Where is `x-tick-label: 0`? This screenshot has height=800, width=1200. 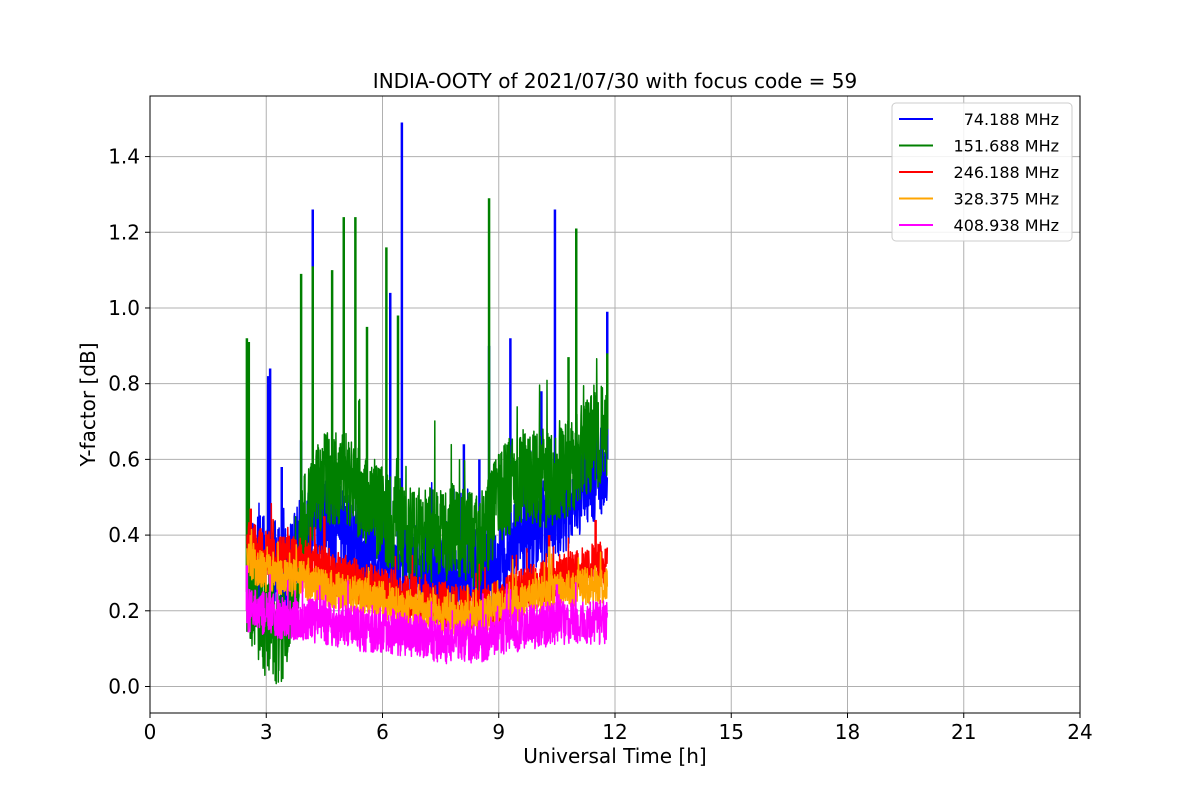 x-tick-label: 0 is located at coordinates (150, 732).